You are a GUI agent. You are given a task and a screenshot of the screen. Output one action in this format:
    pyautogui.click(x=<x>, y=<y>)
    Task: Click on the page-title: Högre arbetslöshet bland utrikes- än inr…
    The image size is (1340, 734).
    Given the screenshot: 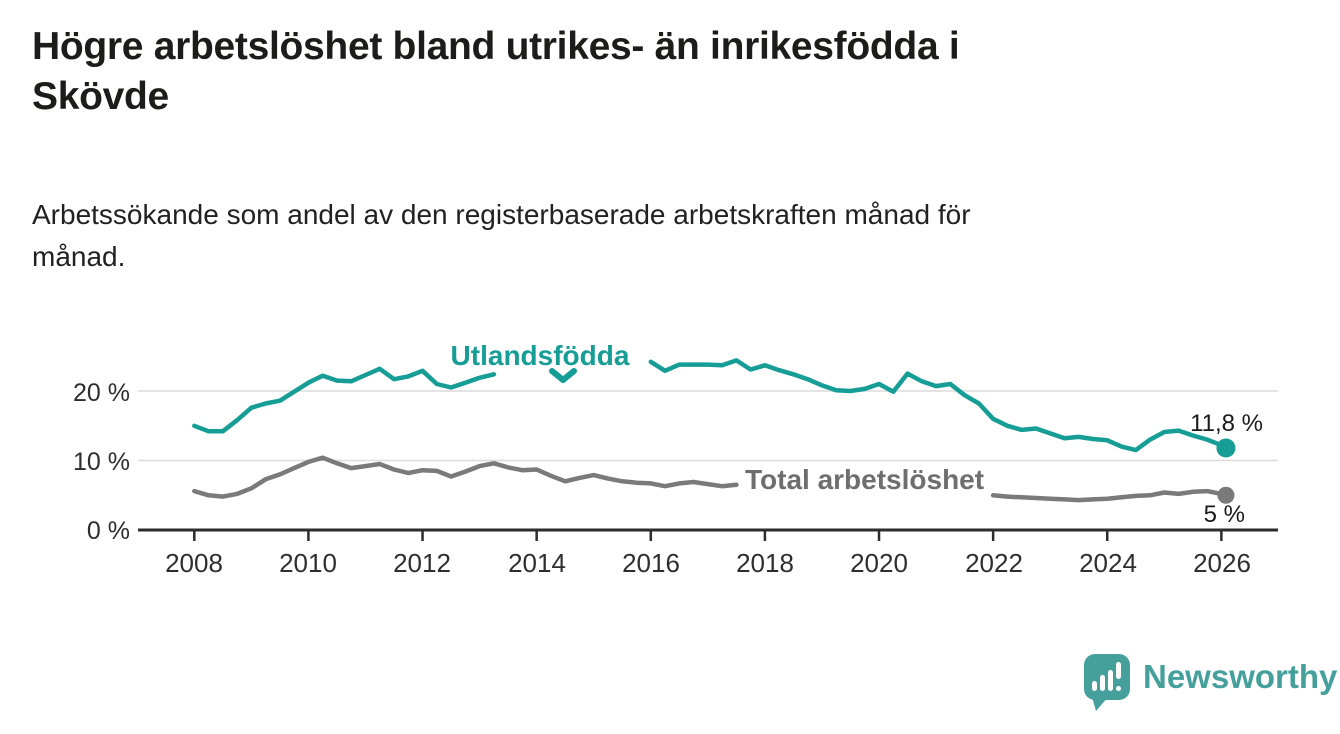 What is the action you would take?
    pyautogui.click(x=622, y=72)
    